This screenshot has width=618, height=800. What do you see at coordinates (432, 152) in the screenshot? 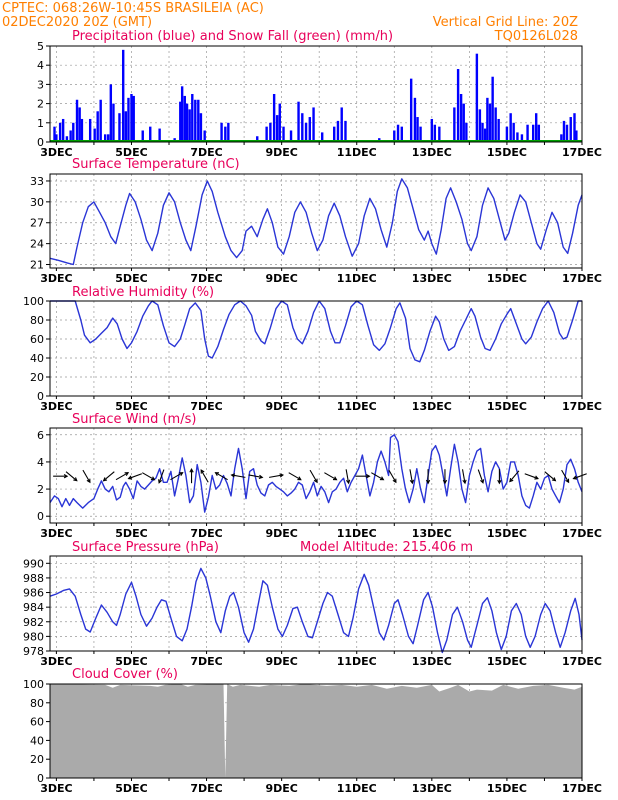
I see `precip-xtick-label: 13DEC` at bounding box center [432, 152].